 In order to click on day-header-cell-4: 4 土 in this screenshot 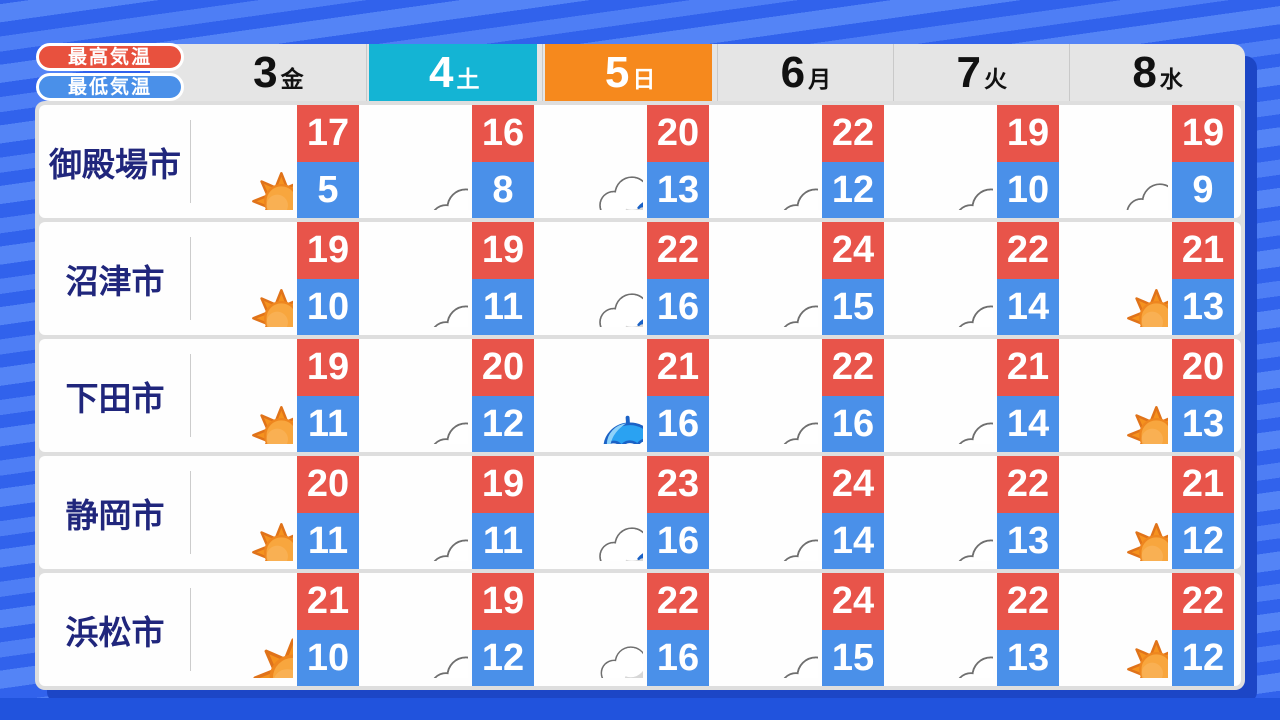, I will do `click(453, 72)`.